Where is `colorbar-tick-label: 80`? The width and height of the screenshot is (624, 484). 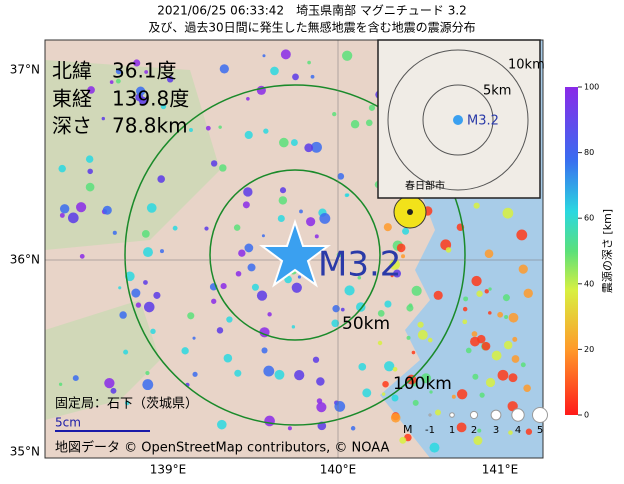 colorbar-tick-label: 80 is located at coordinates (589, 152).